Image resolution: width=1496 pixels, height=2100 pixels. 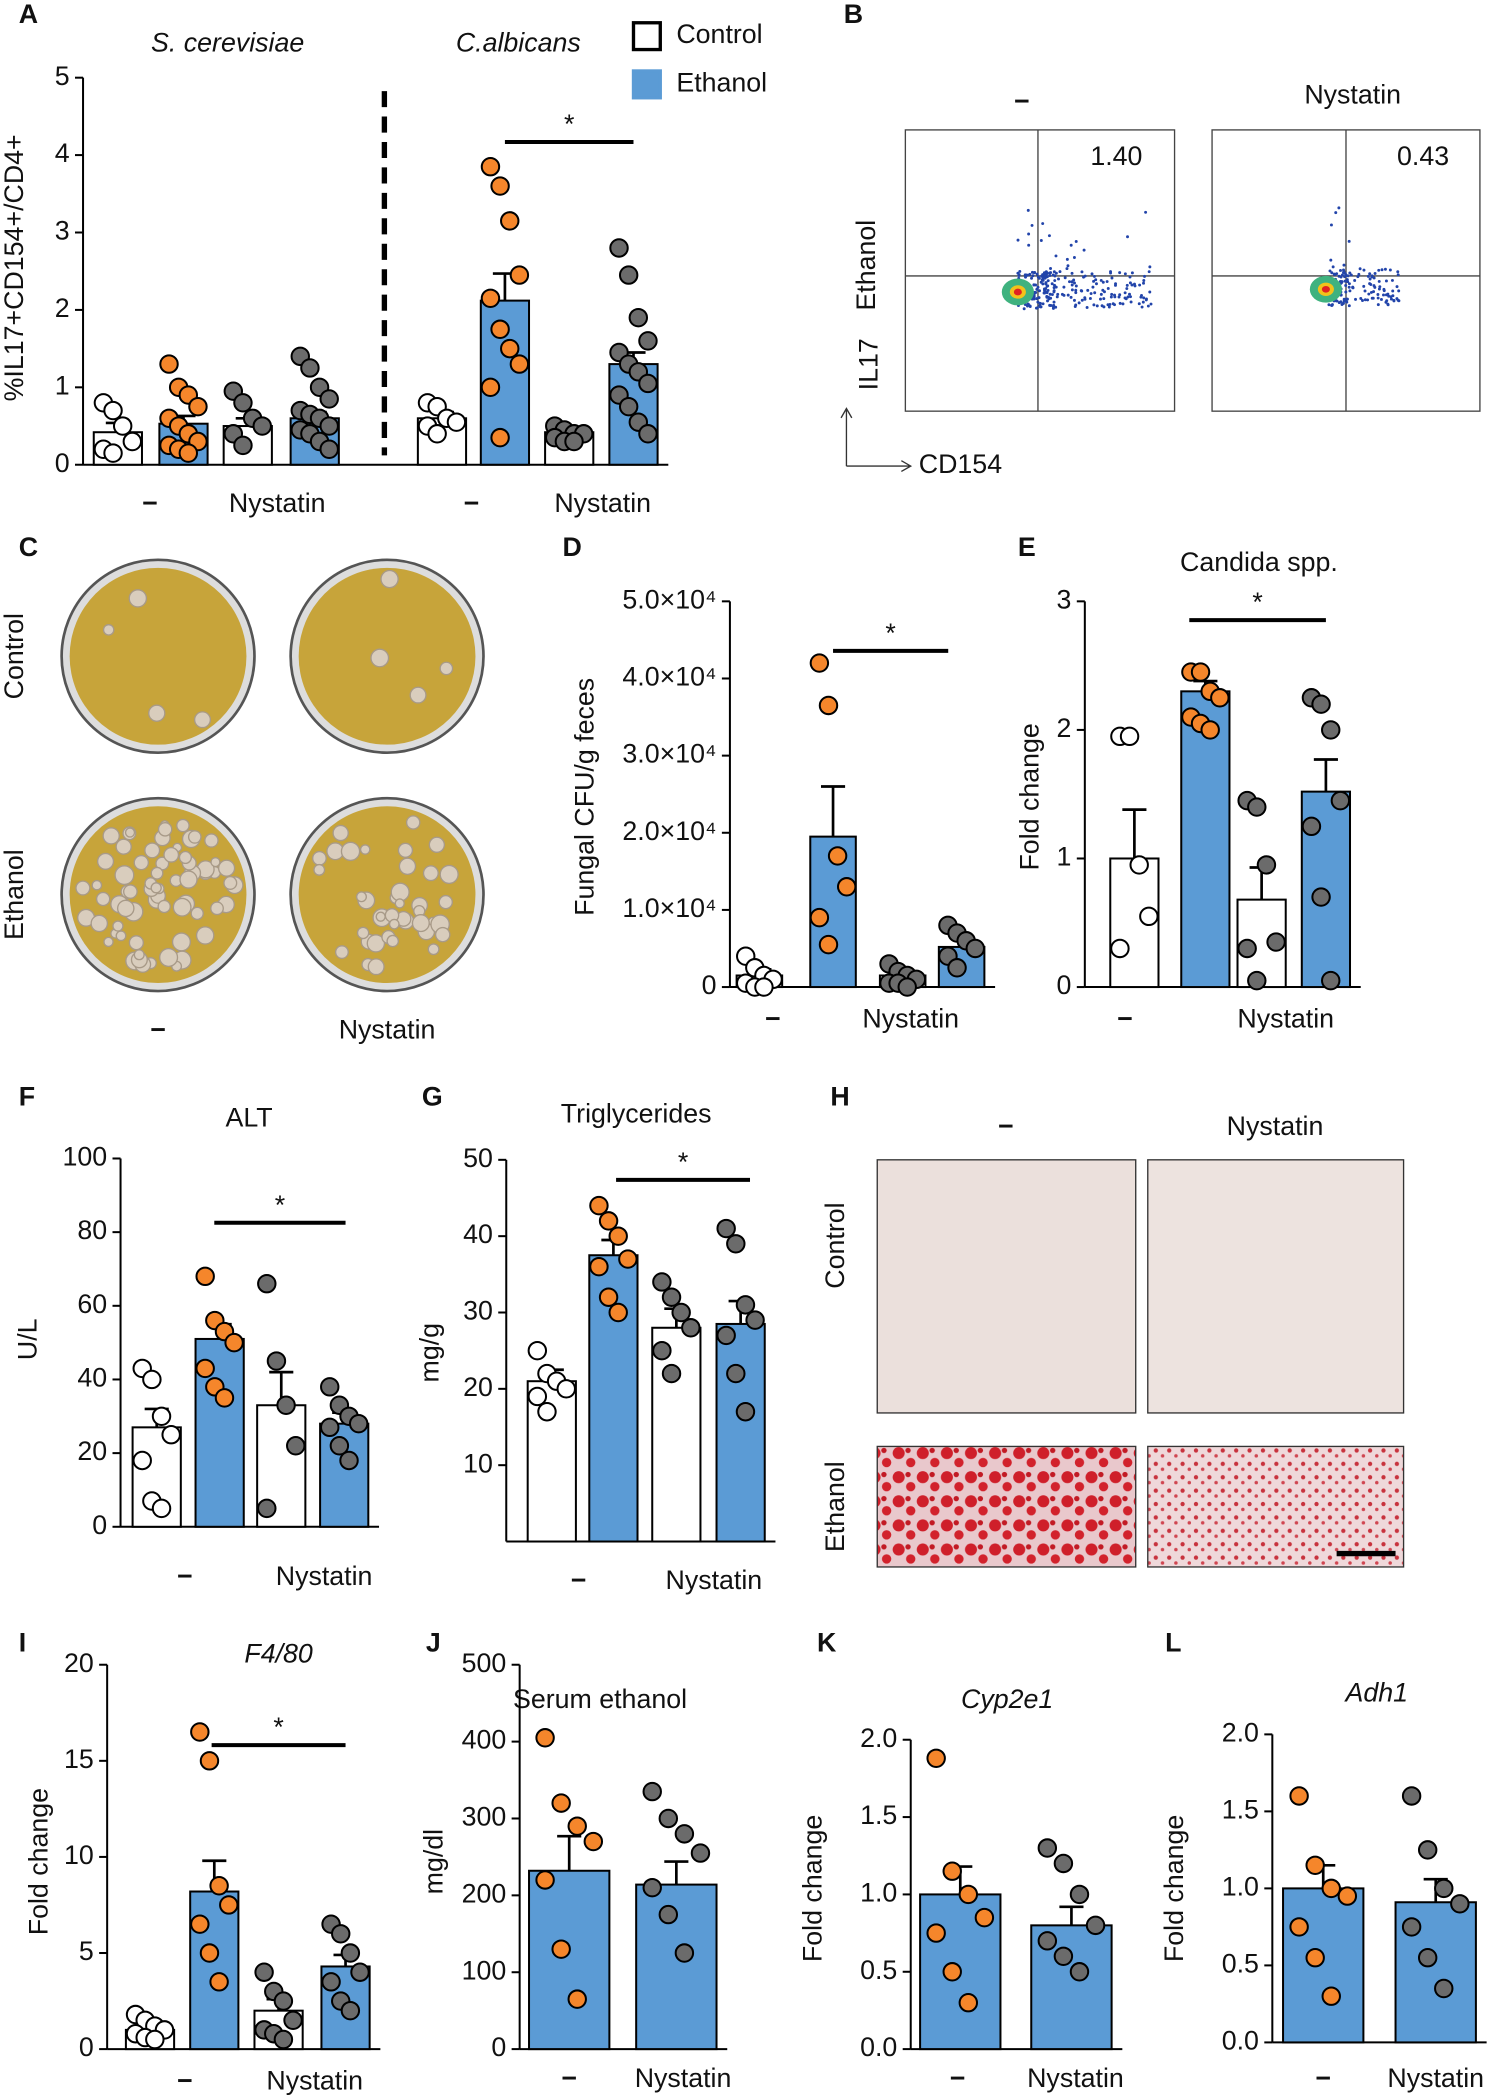 What do you see at coordinates (227, 42) in the screenshot?
I see `group-label: S. cerevisiae` at bounding box center [227, 42].